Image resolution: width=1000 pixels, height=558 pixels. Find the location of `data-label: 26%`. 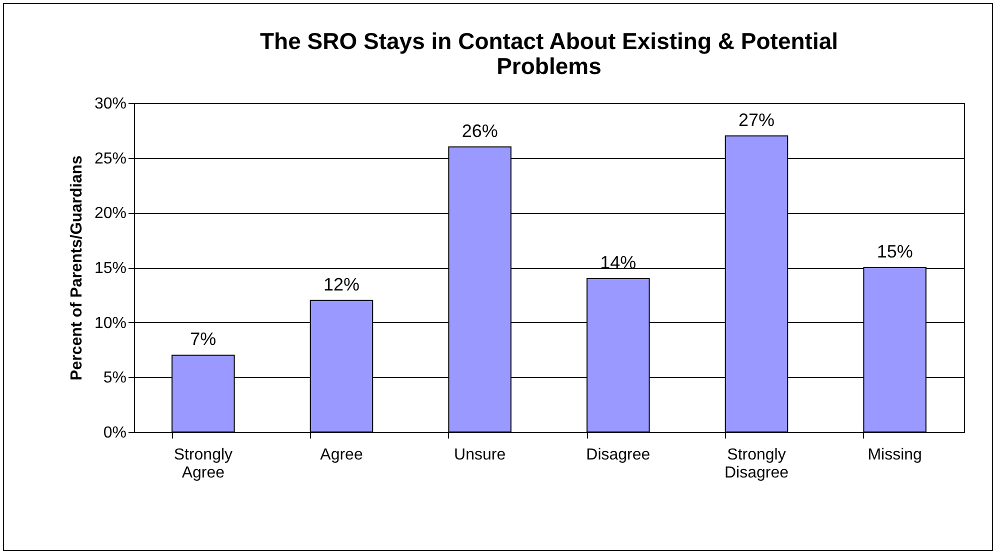

data-label: 26% is located at coordinates (480, 130).